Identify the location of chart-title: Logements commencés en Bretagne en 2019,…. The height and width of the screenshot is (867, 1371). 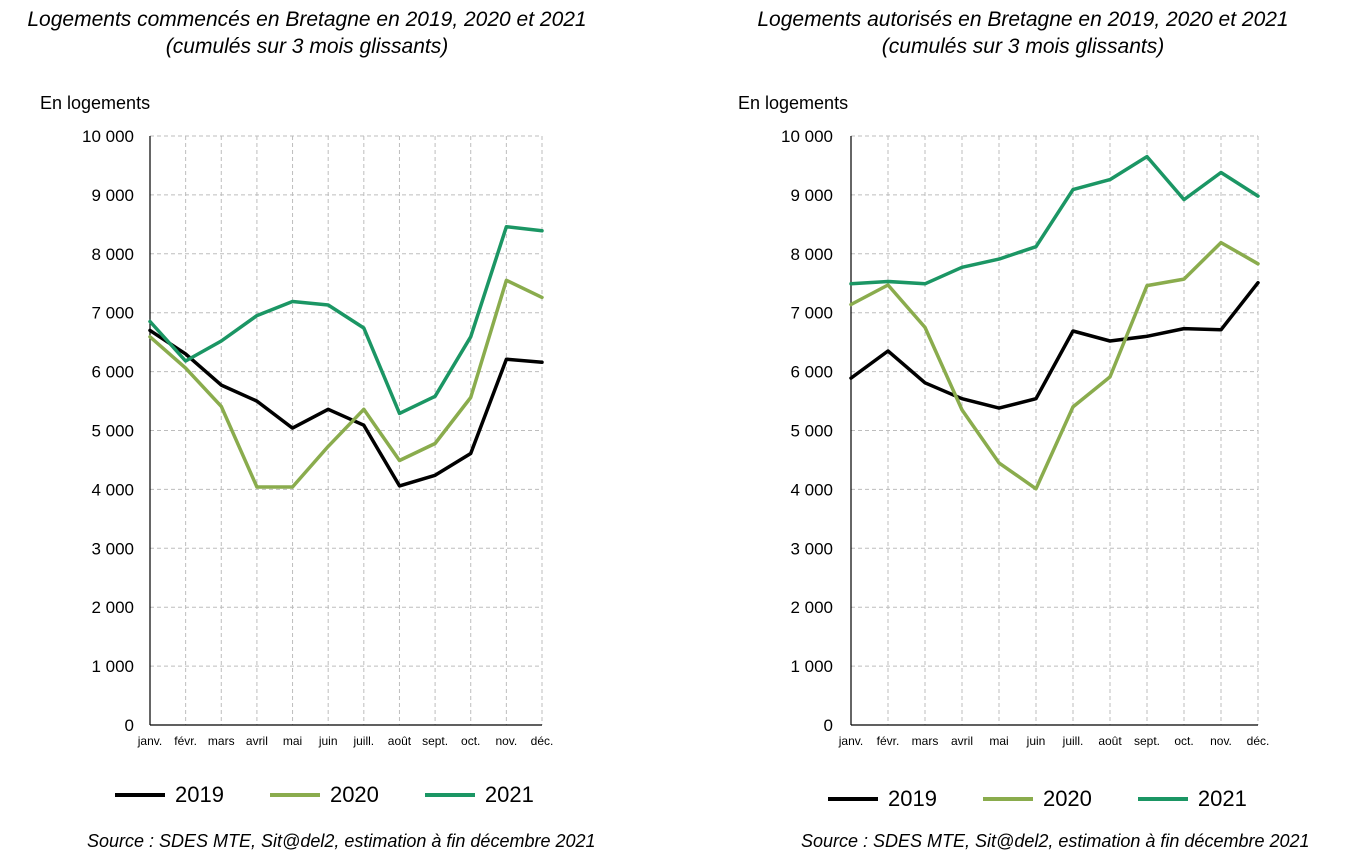
(307, 33).